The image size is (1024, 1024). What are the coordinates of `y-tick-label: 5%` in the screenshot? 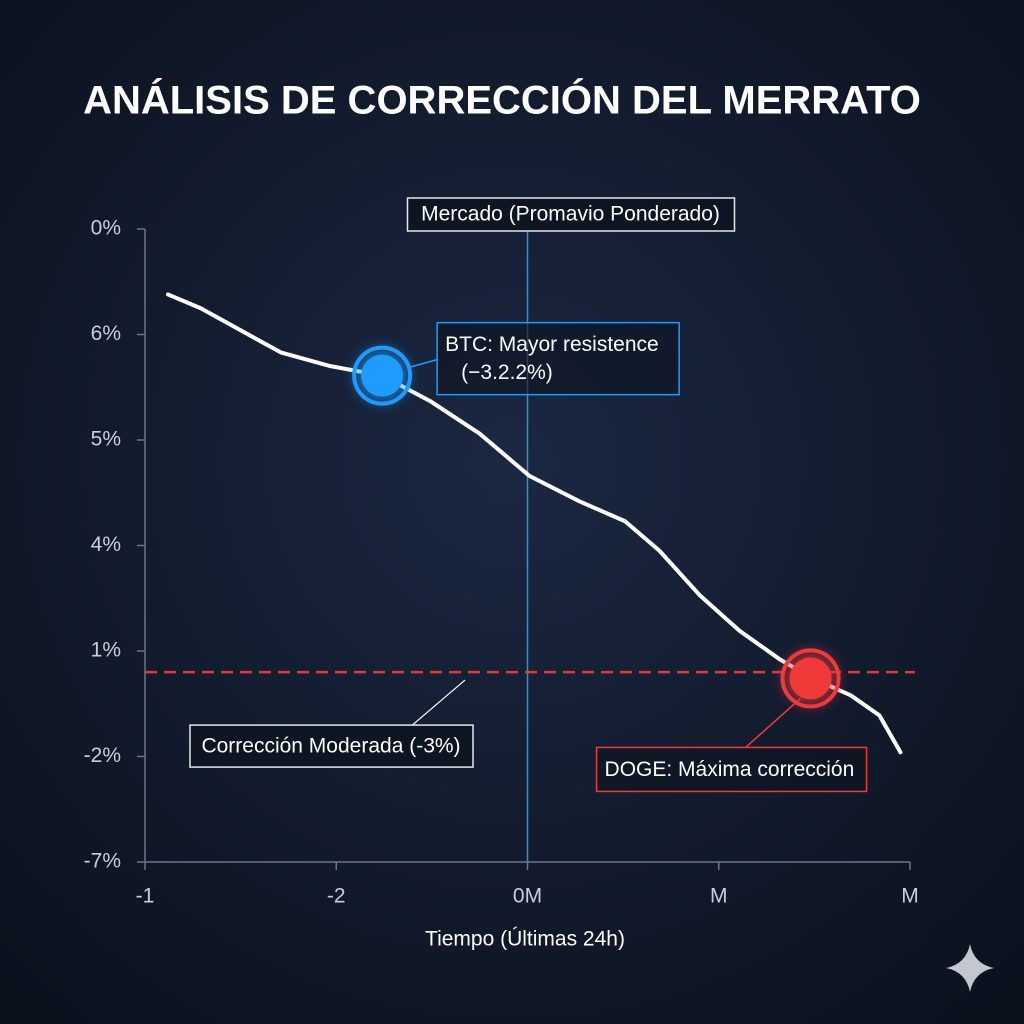 It's located at (106, 439).